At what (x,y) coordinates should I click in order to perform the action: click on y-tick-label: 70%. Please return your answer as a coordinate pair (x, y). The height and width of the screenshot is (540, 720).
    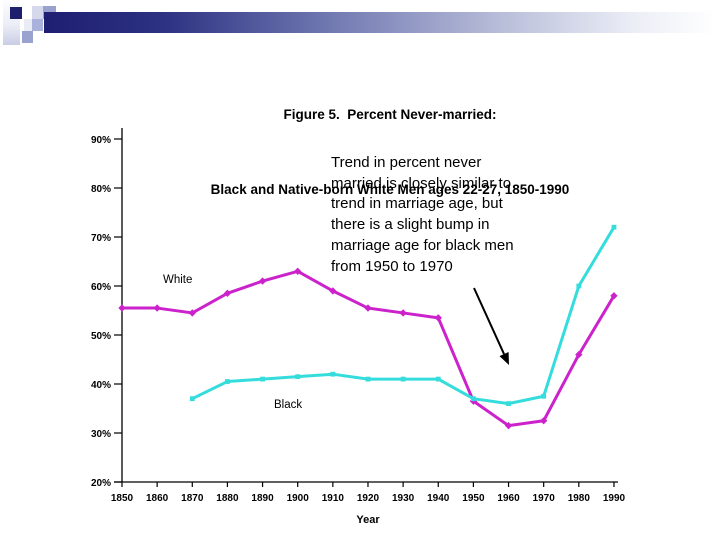
    Looking at the image, I should click on (101, 238).